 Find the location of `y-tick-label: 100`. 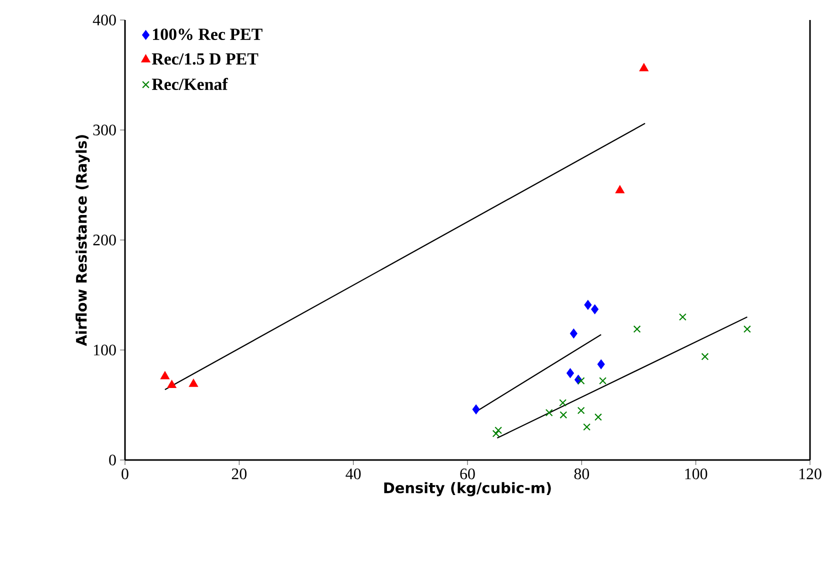

y-tick-label: 100 is located at coordinates (105, 350).